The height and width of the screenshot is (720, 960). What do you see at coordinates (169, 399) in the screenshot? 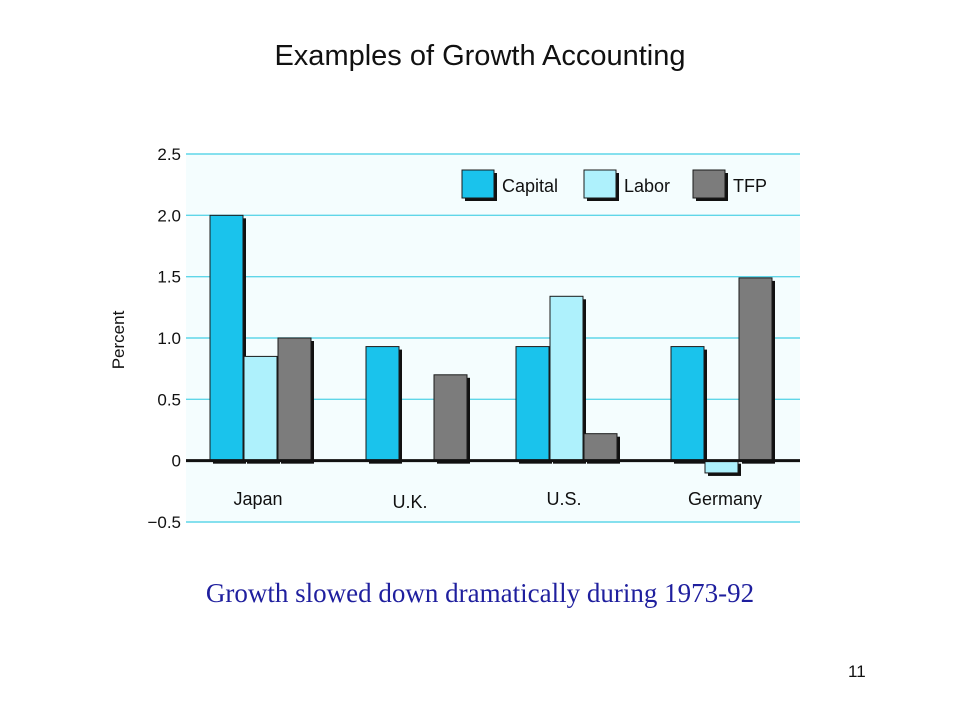
I see `y-tick-label: 0.5` at bounding box center [169, 399].